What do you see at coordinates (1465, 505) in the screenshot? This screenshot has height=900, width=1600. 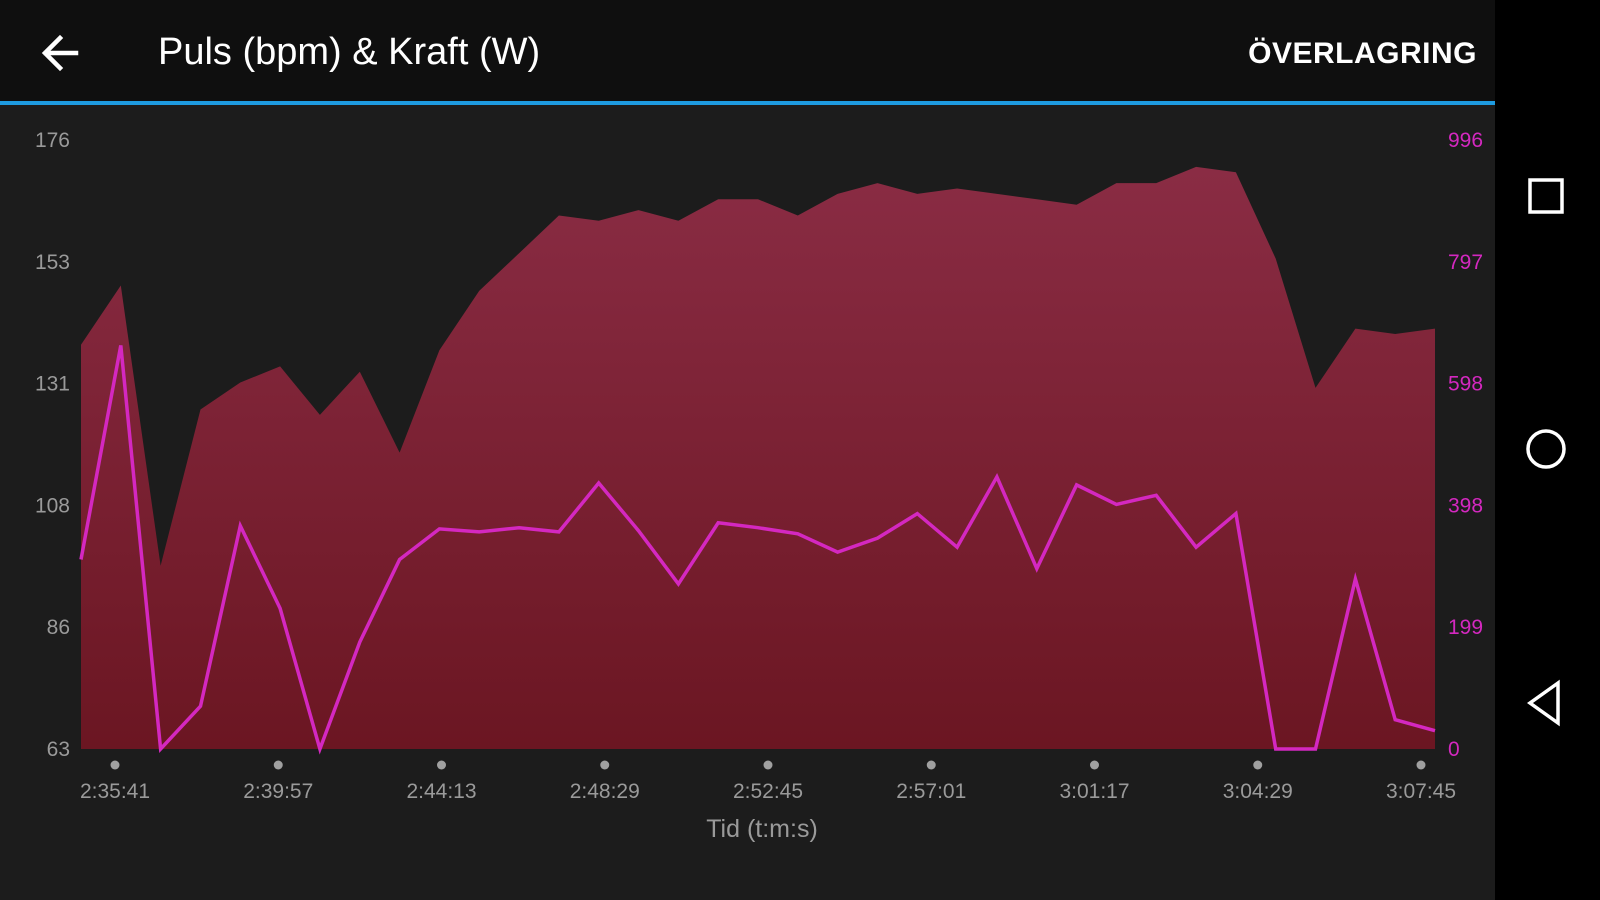 I see `right-tick-label: 398` at bounding box center [1465, 505].